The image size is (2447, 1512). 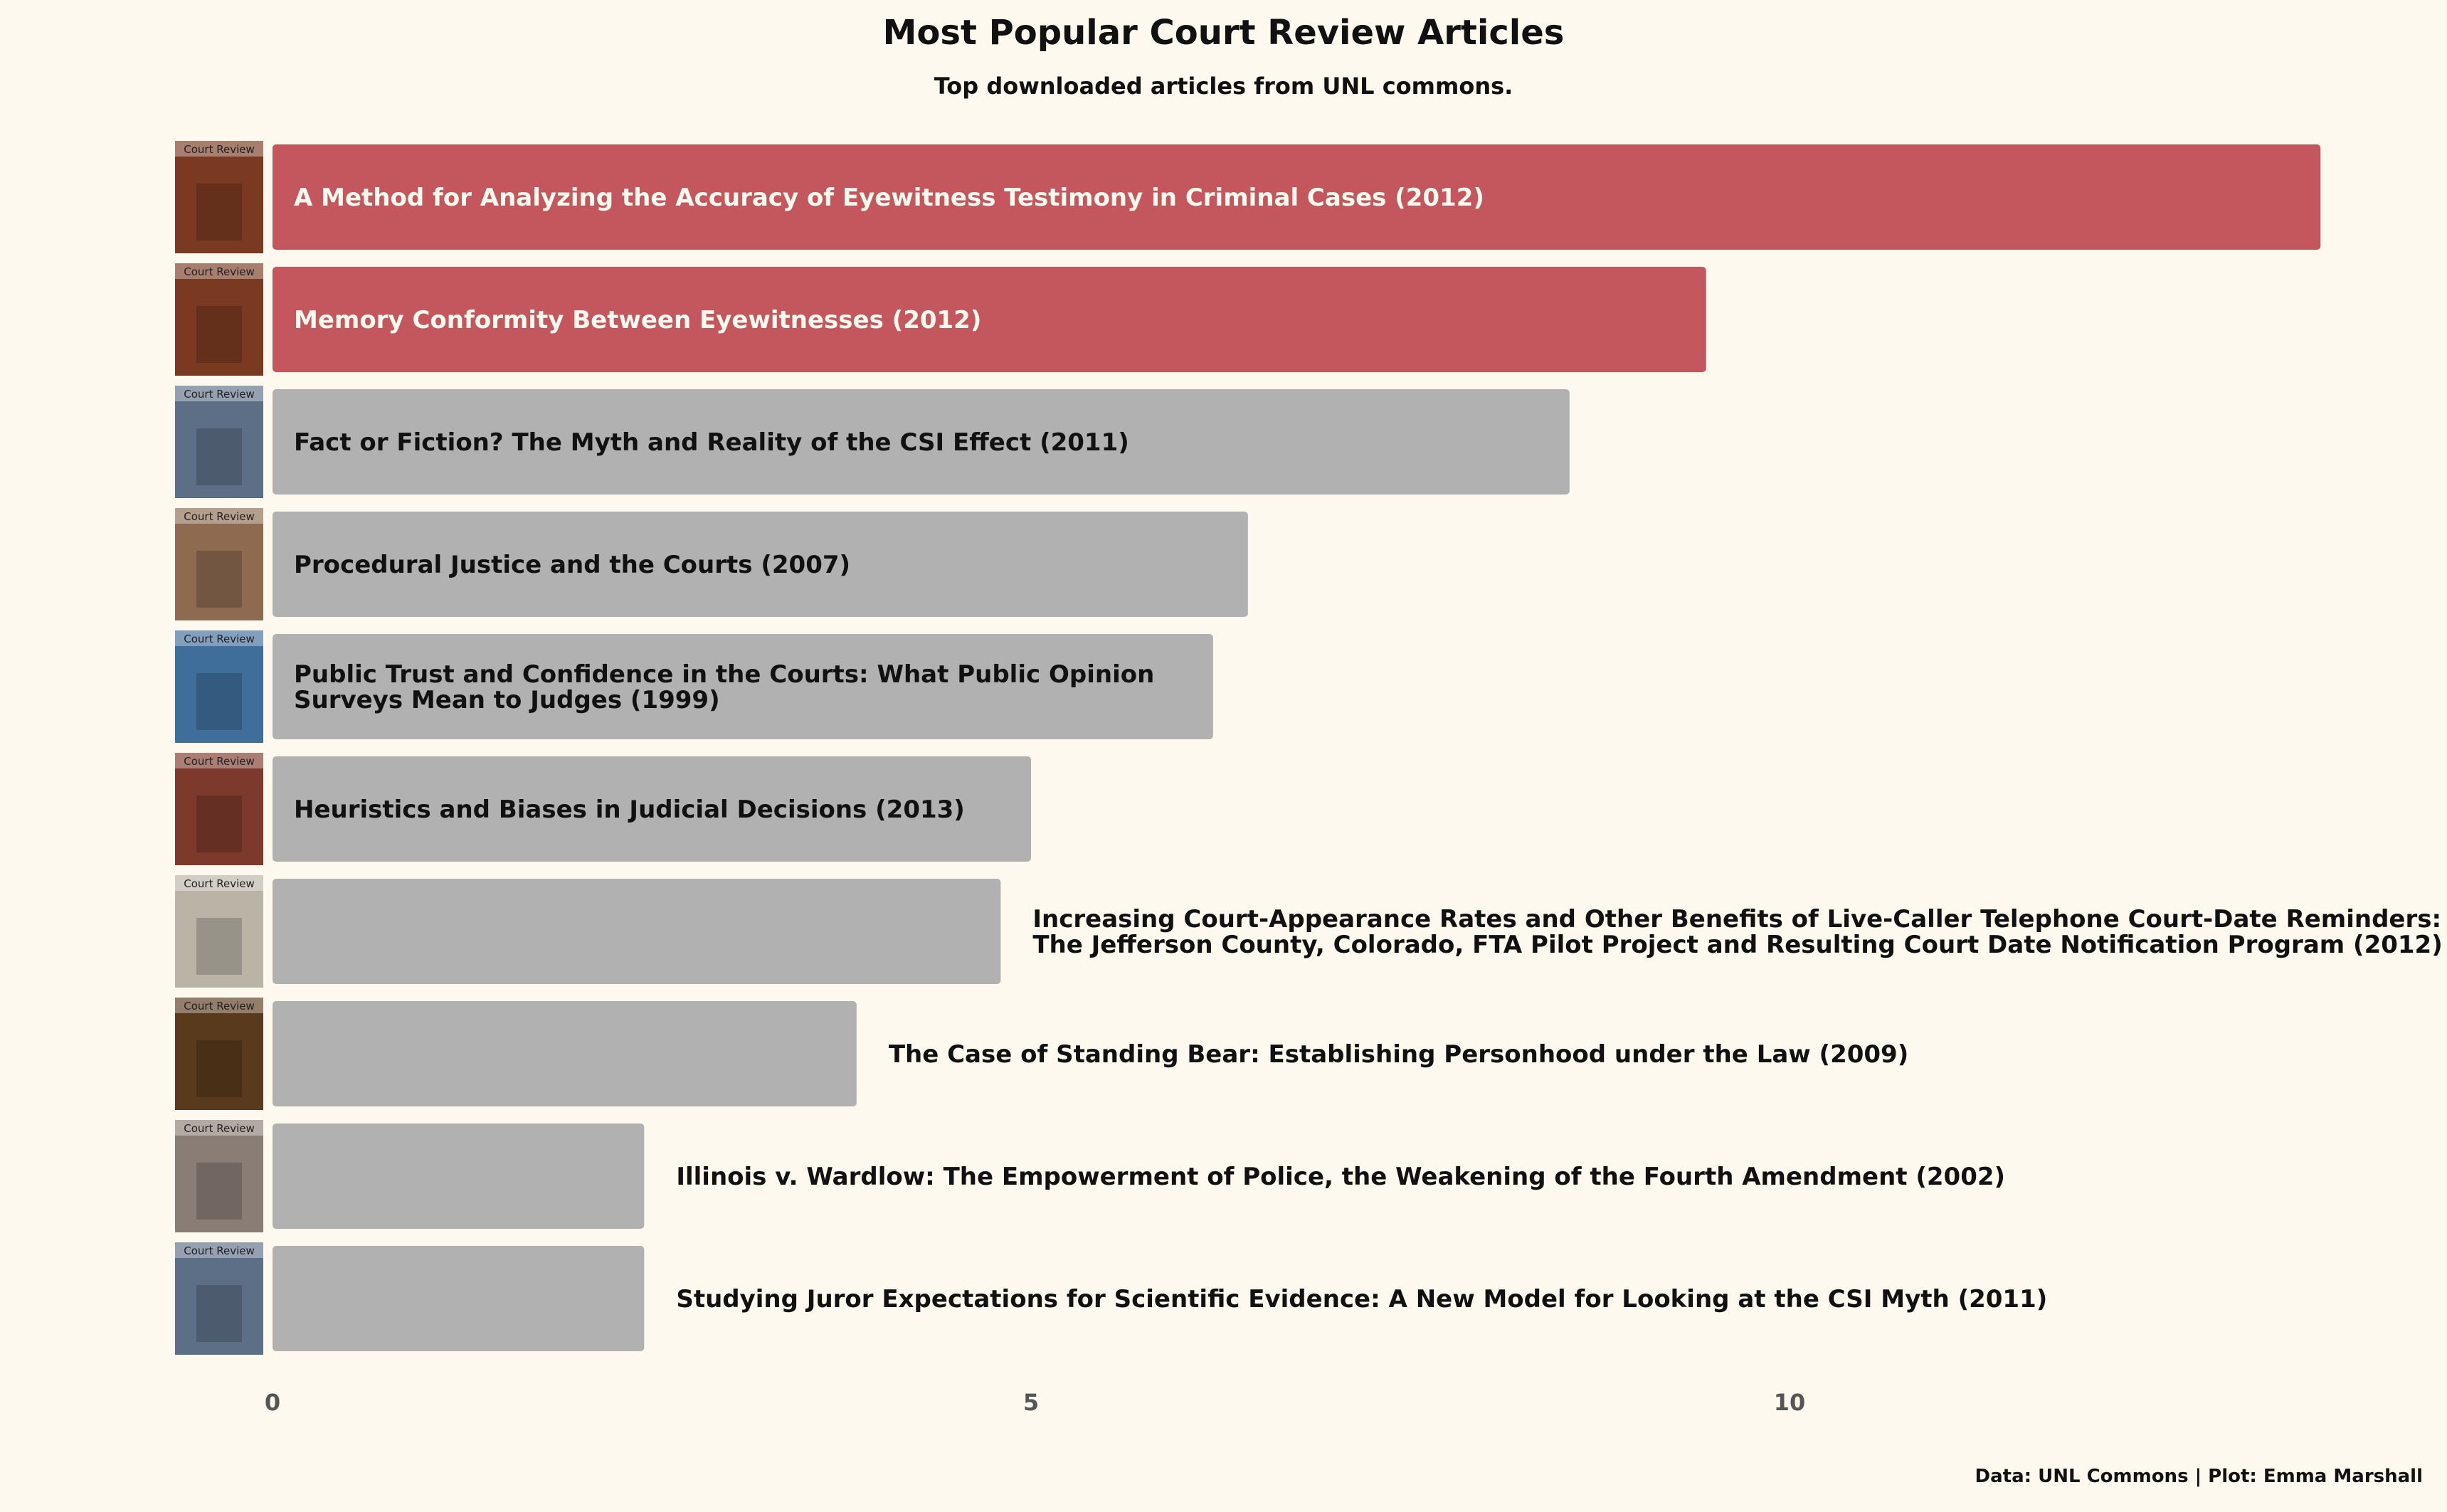 What do you see at coordinates (507, 700) in the screenshot?
I see `bar-label-line: Surveys Mean to Judges (1999)` at bounding box center [507, 700].